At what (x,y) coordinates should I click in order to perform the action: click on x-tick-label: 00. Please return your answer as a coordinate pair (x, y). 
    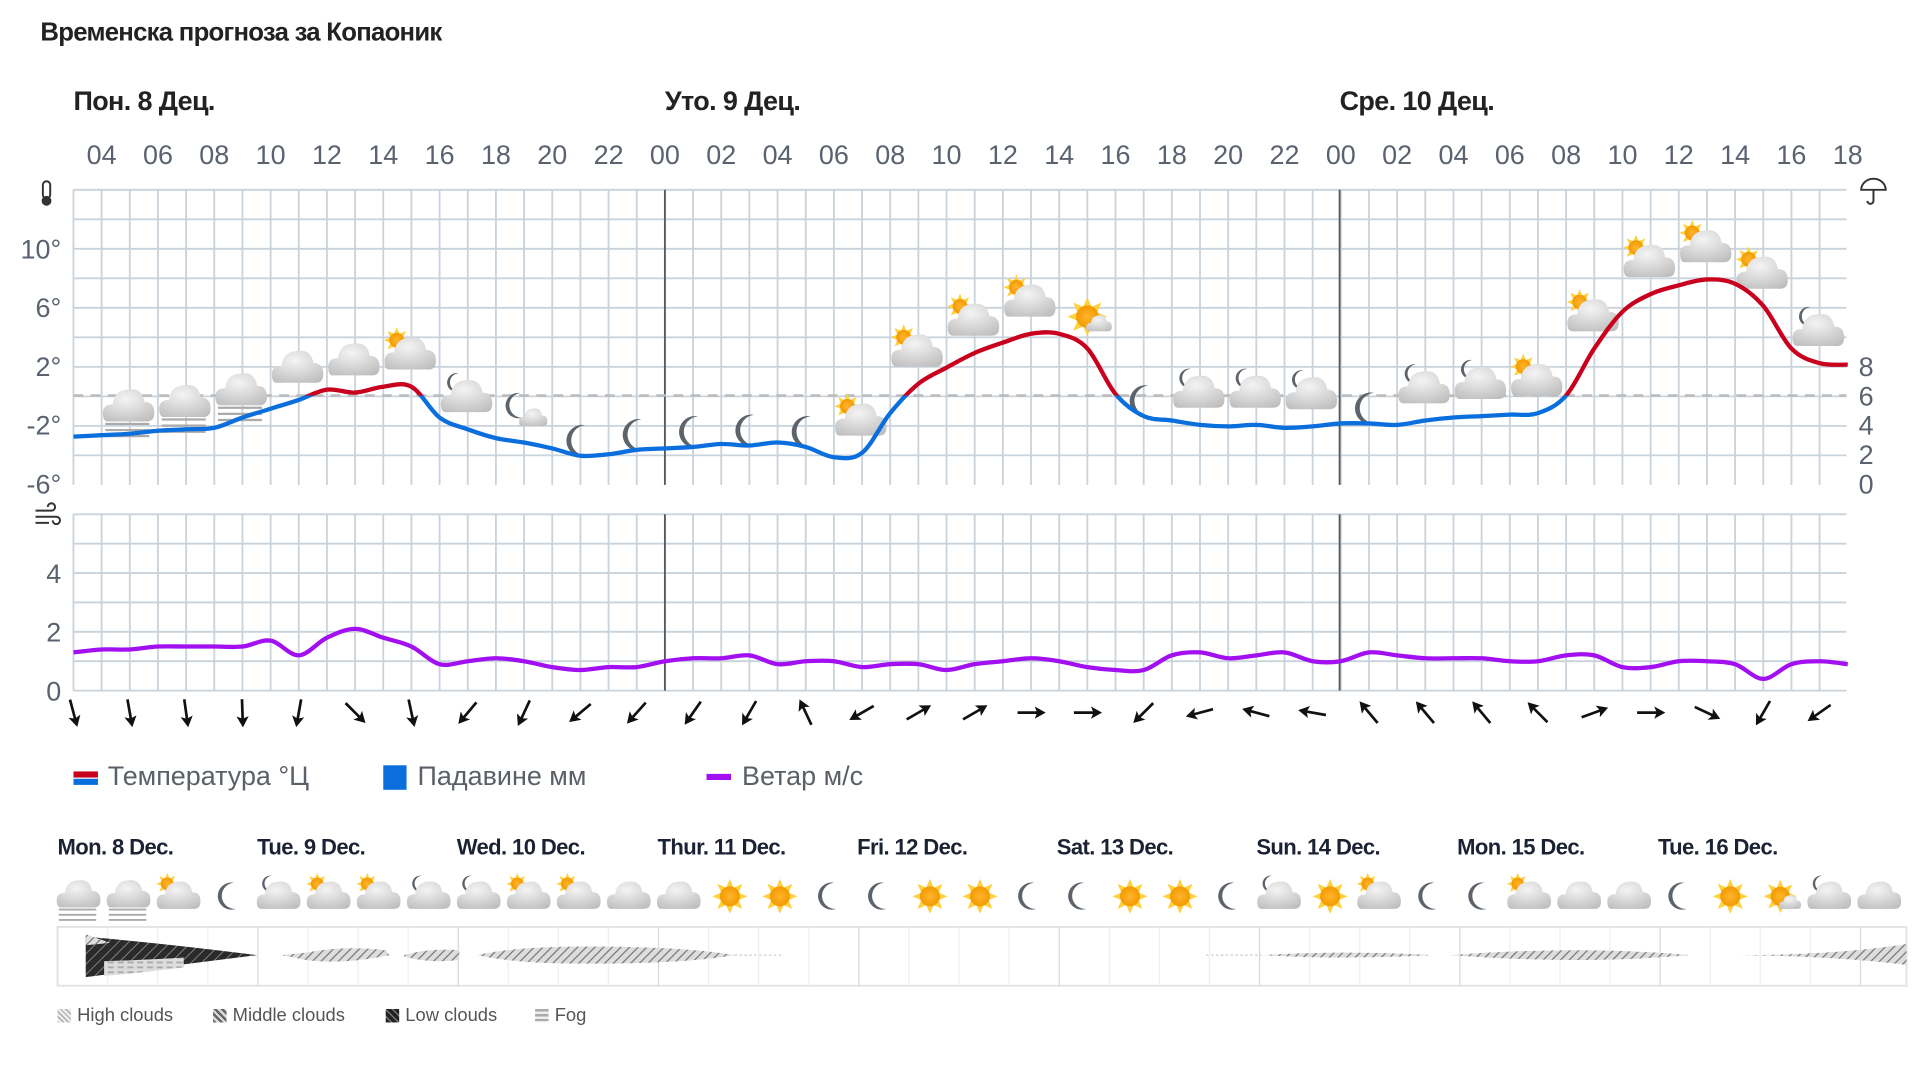
    Looking at the image, I should click on (1341, 155).